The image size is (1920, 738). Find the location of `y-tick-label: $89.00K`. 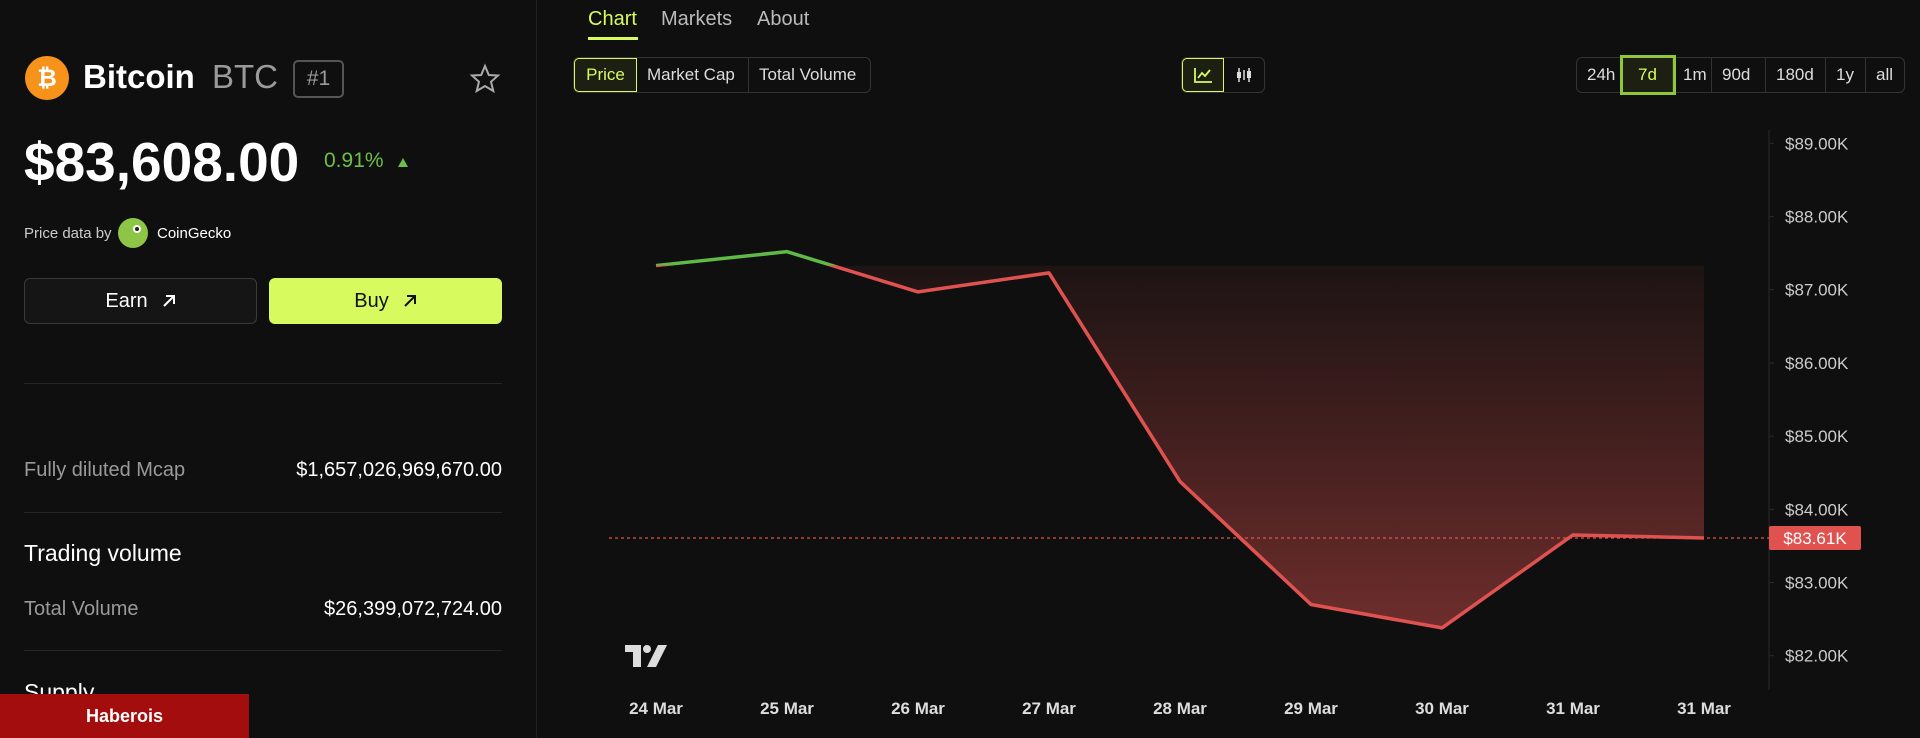

y-tick-label: $89.00K is located at coordinates (1817, 143).